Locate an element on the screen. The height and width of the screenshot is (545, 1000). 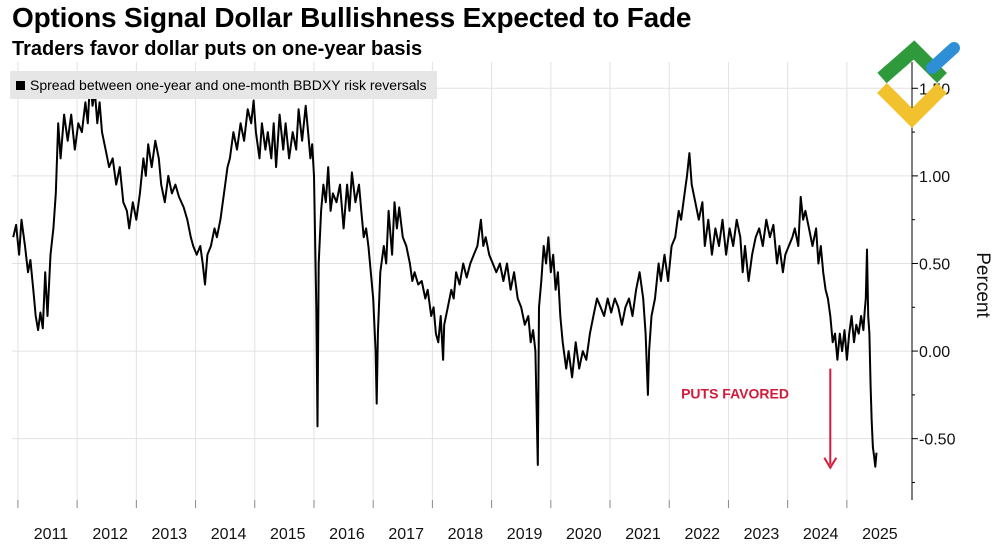
y-axis-title: Percent is located at coordinates (982, 285).